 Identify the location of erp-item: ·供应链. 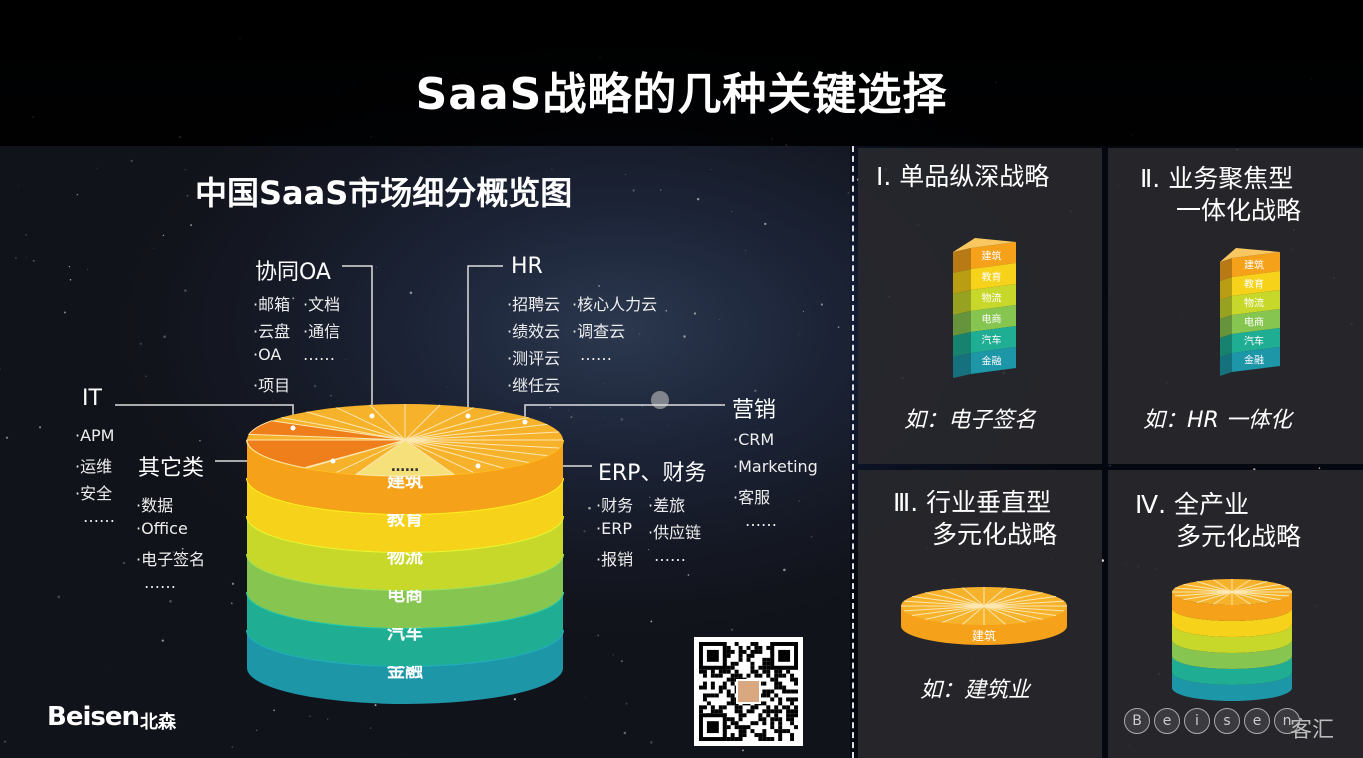
(675, 532).